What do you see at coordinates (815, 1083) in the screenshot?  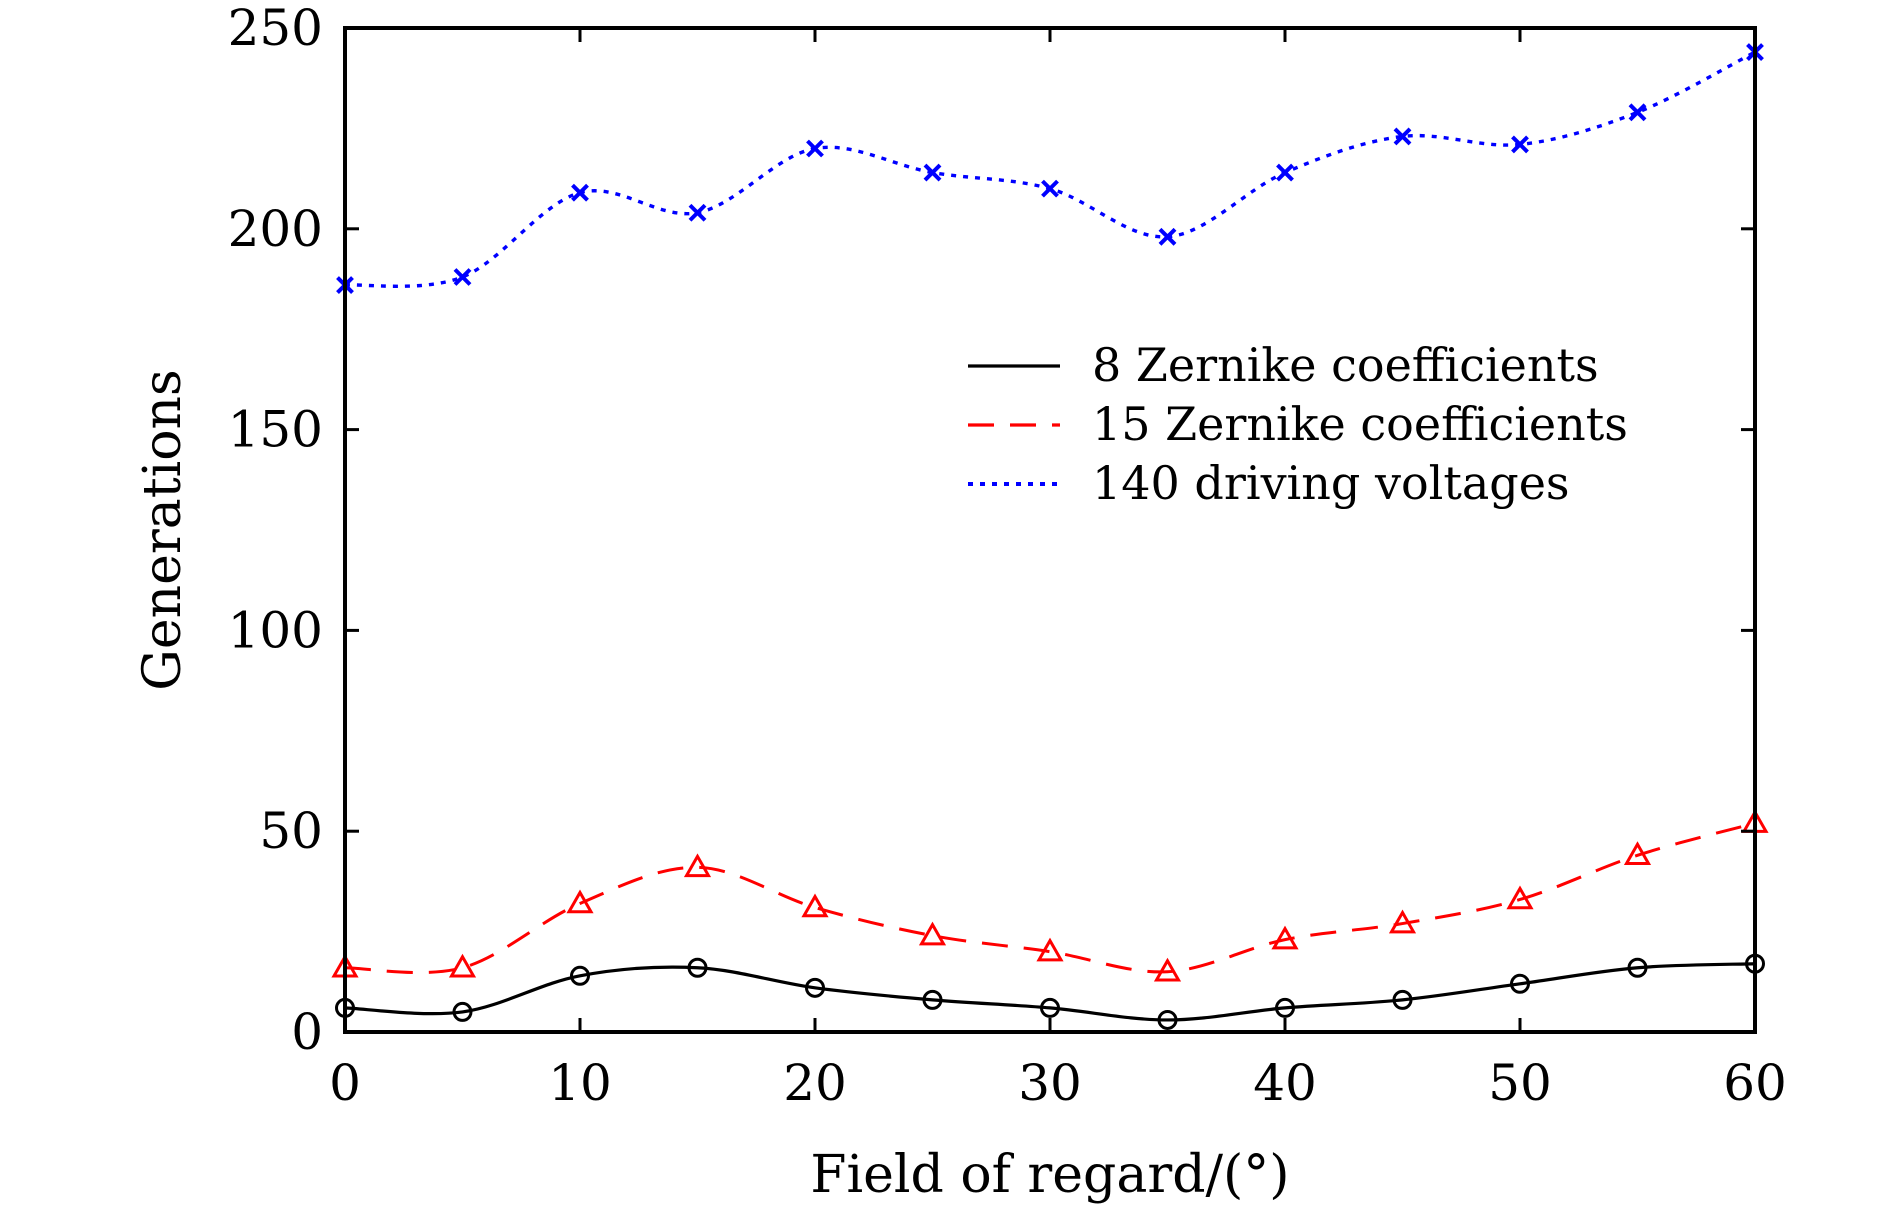 I see `x-tick-label: 20` at bounding box center [815, 1083].